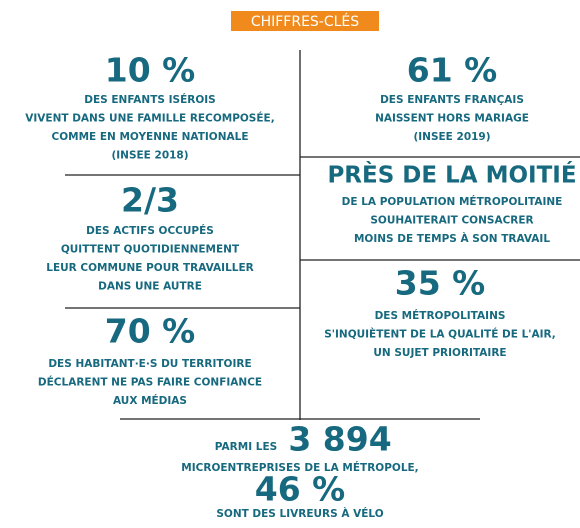 The height and width of the screenshot is (528, 580). Describe the element at coordinates (150, 250) in the screenshot. I see `key-text: QUITTENT QUOTIDIENNEMENT` at that location.